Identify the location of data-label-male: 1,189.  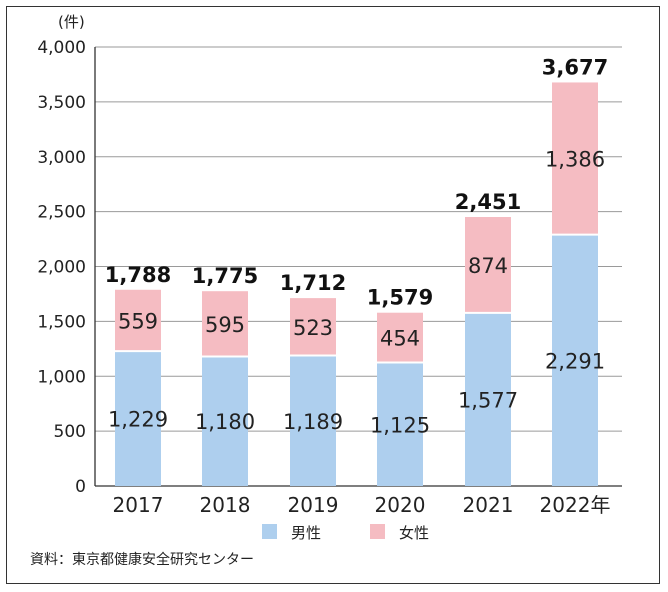
(313, 422).